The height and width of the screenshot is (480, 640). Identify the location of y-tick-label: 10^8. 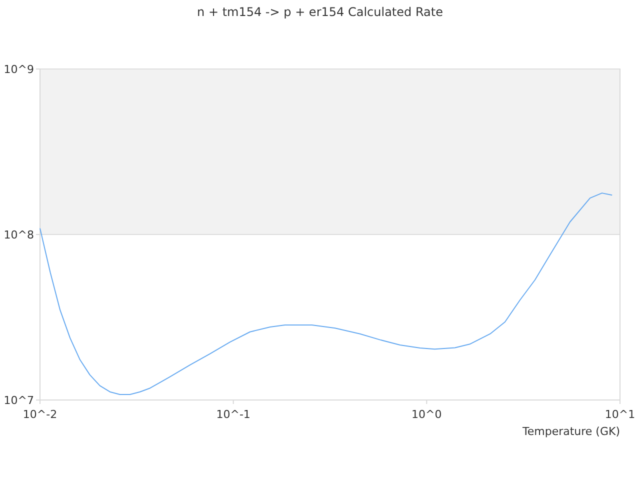
(19, 235).